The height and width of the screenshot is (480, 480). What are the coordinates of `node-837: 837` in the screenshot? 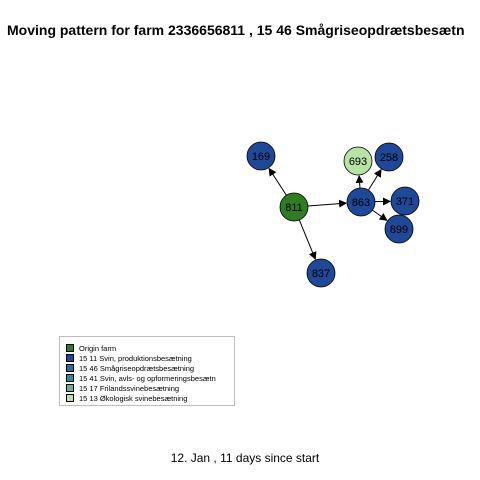 It's located at (321, 273).